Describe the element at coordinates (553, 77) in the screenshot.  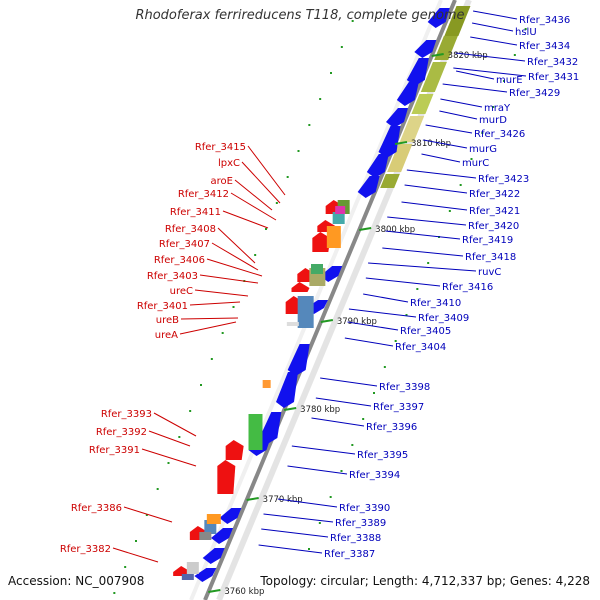
I see `gene-label-right: Rfer_3431` at that location.